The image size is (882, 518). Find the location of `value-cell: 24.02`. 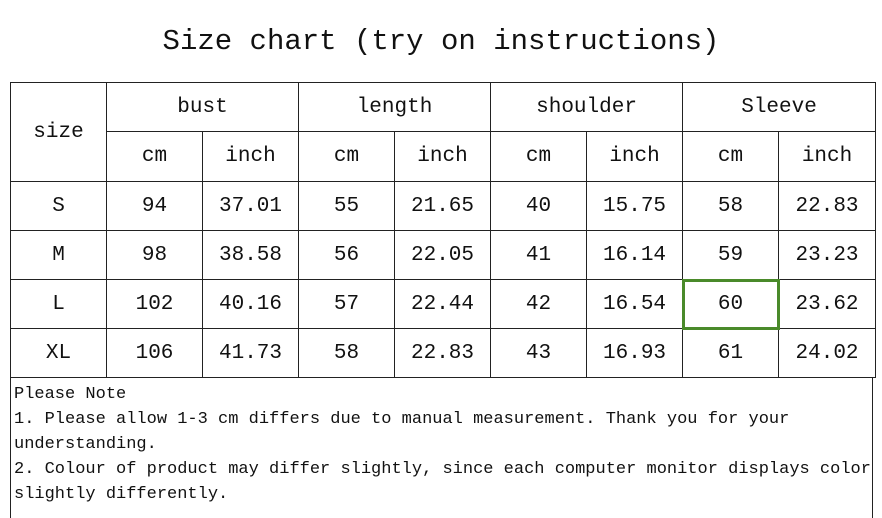

value-cell: 24.02 is located at coordinates (827, 353).